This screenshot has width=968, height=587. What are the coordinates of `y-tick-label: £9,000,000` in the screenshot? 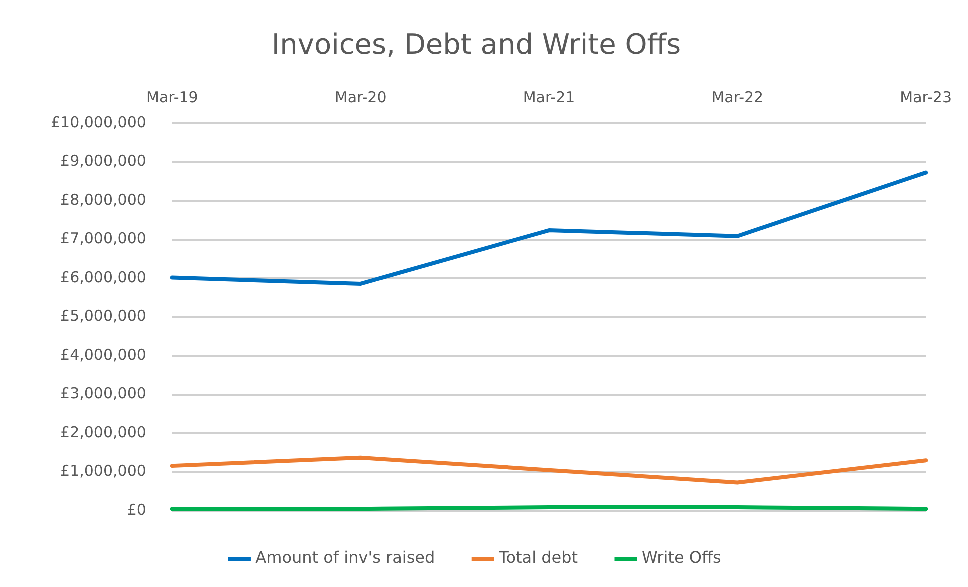 It's located at (103, 161).